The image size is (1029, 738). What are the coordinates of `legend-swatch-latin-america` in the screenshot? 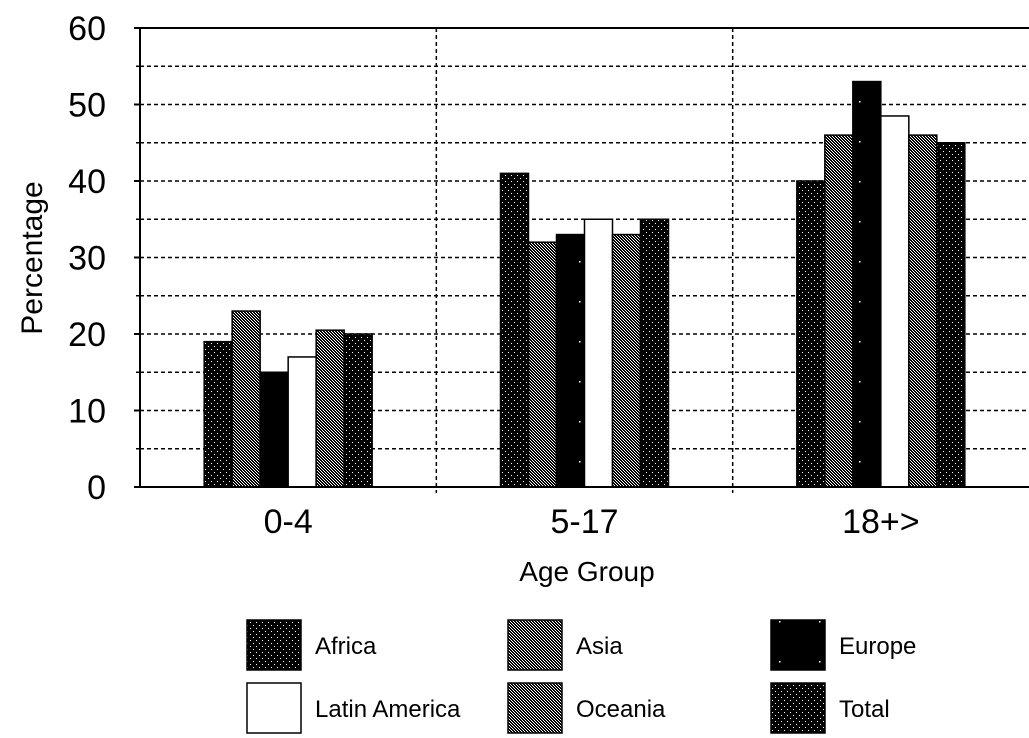 It's located at (274, 708).